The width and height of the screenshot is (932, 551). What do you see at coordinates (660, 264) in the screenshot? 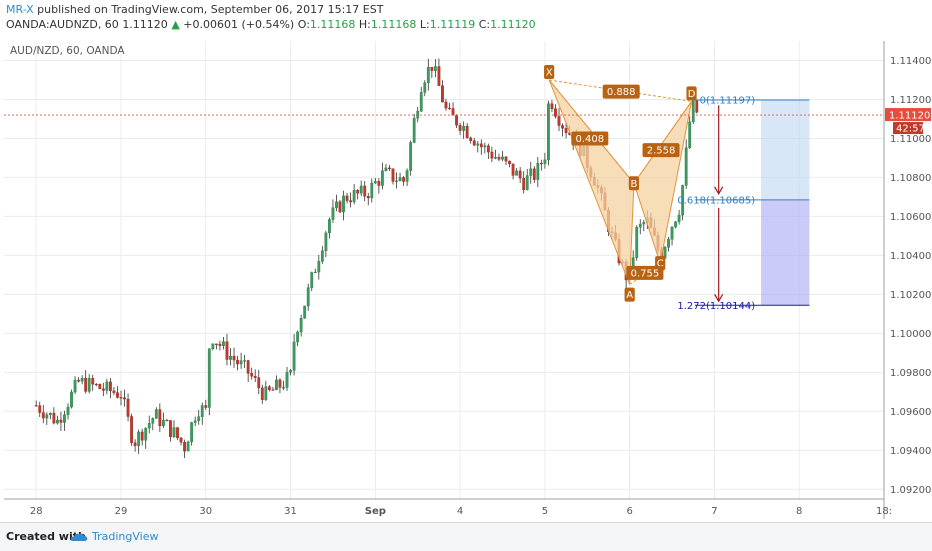
I see `label-text: C` at bounding box center [660, 264].